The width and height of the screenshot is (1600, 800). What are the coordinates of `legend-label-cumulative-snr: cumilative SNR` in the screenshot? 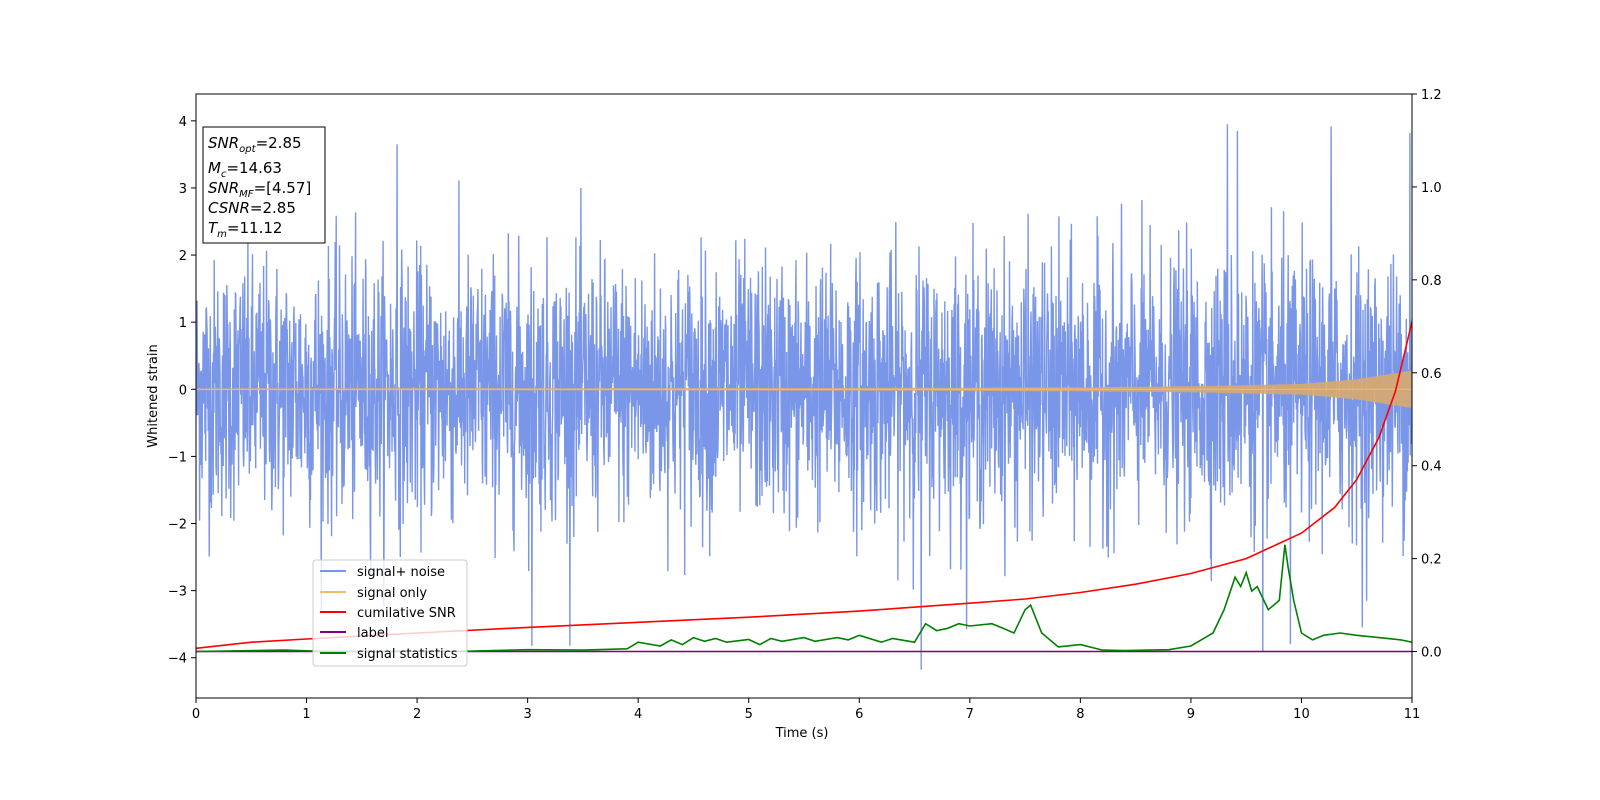 It's located at (406, 613).